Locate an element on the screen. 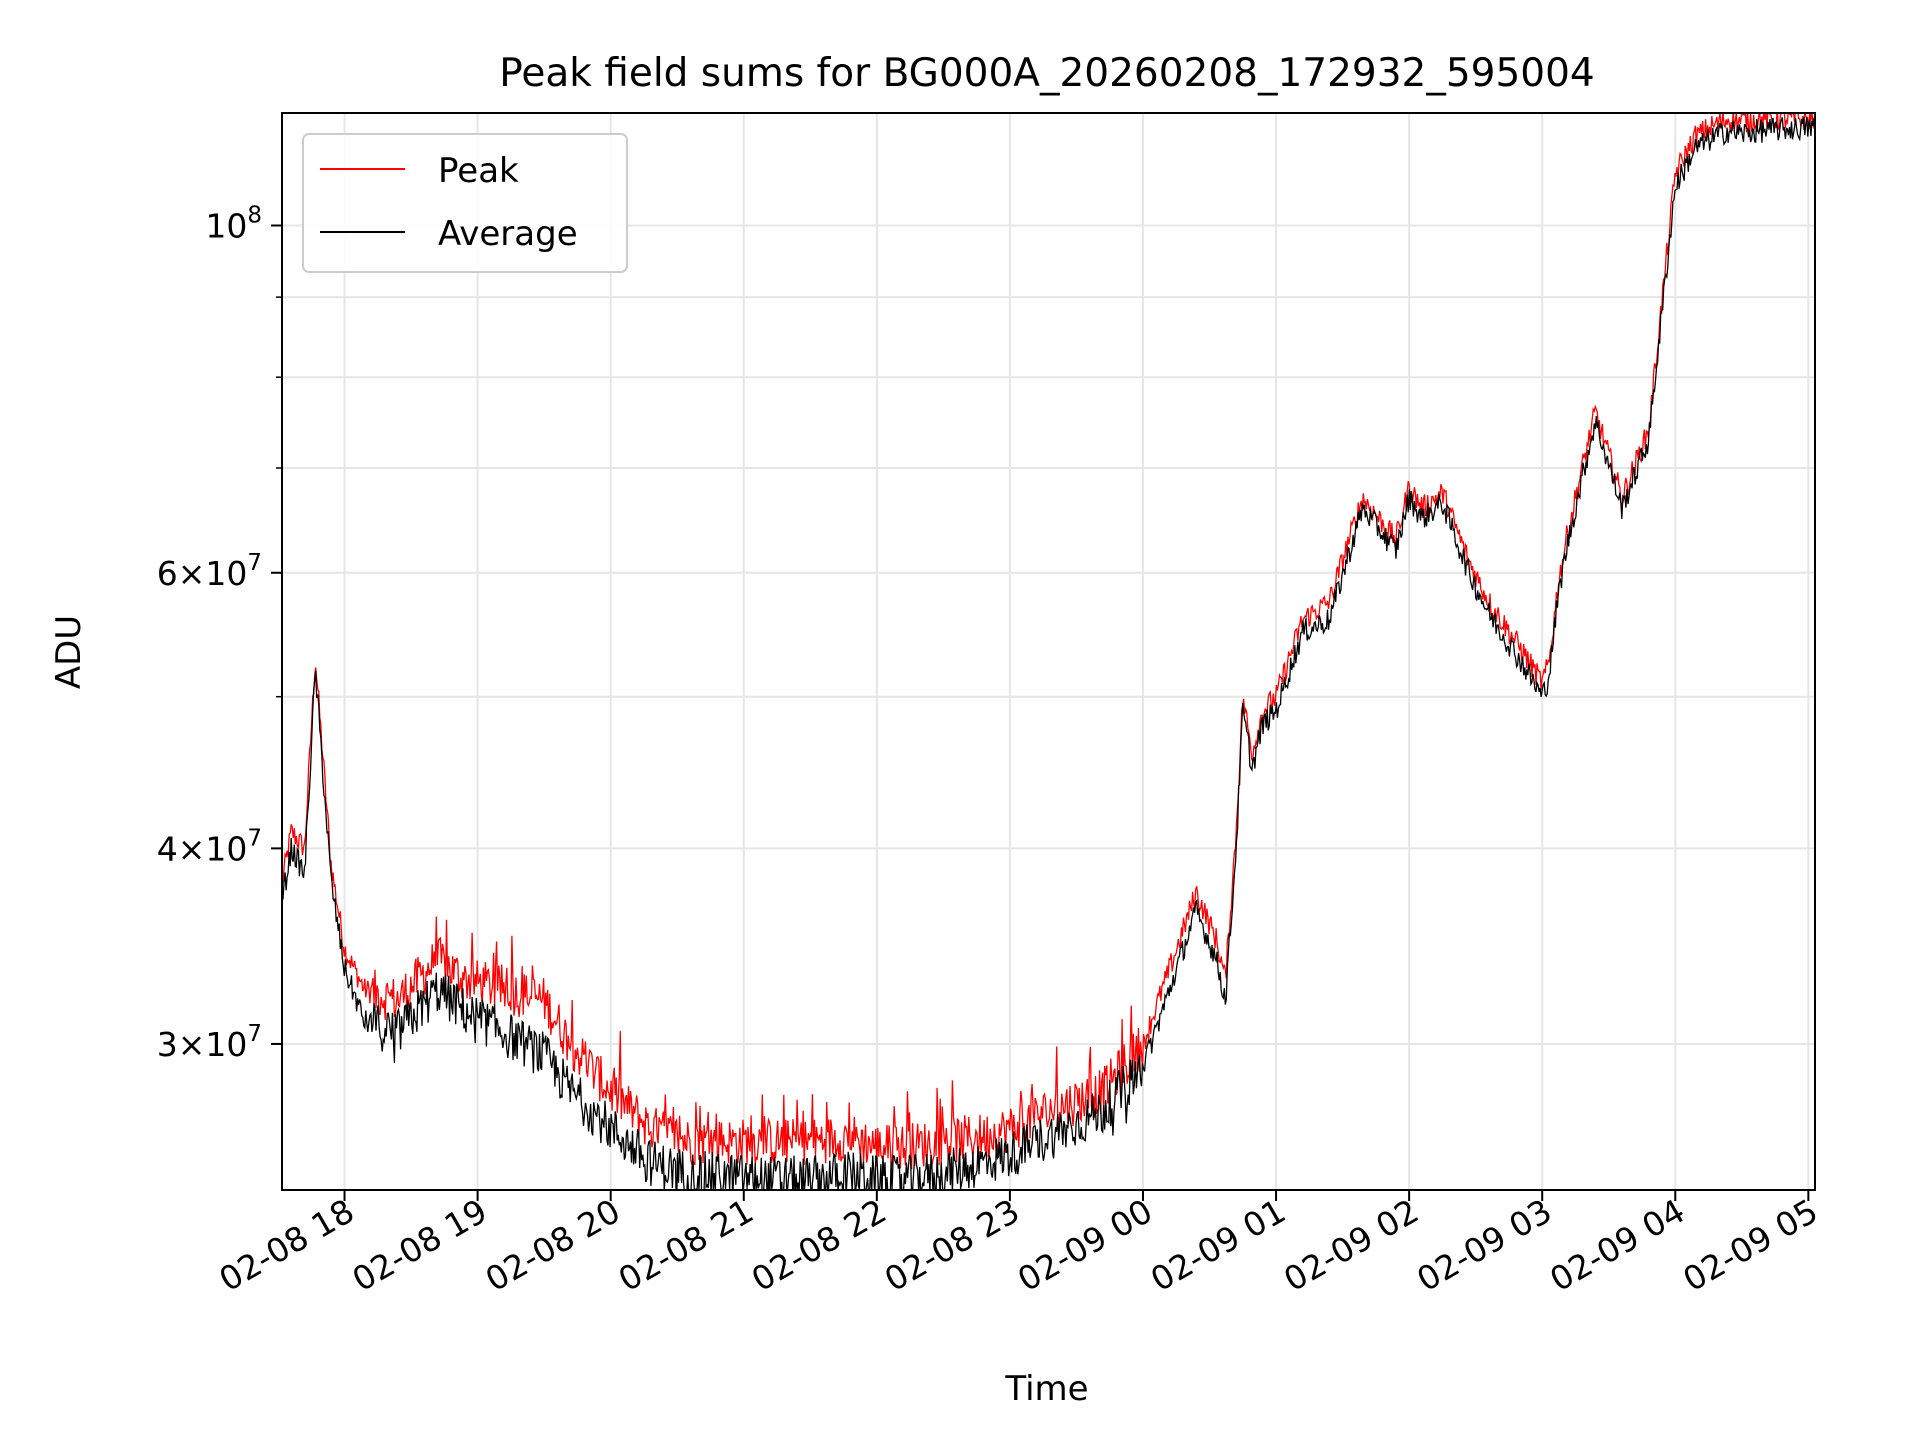  y-axis-ticks: 3×107 4×107 6×107 108 is located at coordinates (219, 633).